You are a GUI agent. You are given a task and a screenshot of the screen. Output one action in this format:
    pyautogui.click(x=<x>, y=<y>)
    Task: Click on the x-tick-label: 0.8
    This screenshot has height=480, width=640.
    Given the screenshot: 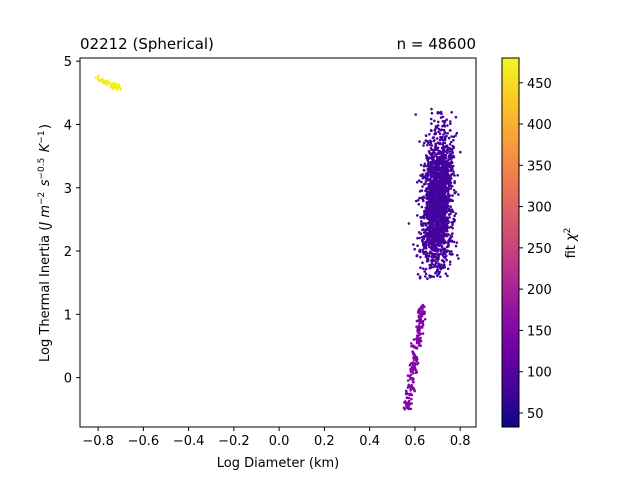 What is the action you would take?
    pyautogui.click(x=460, y=441)
    